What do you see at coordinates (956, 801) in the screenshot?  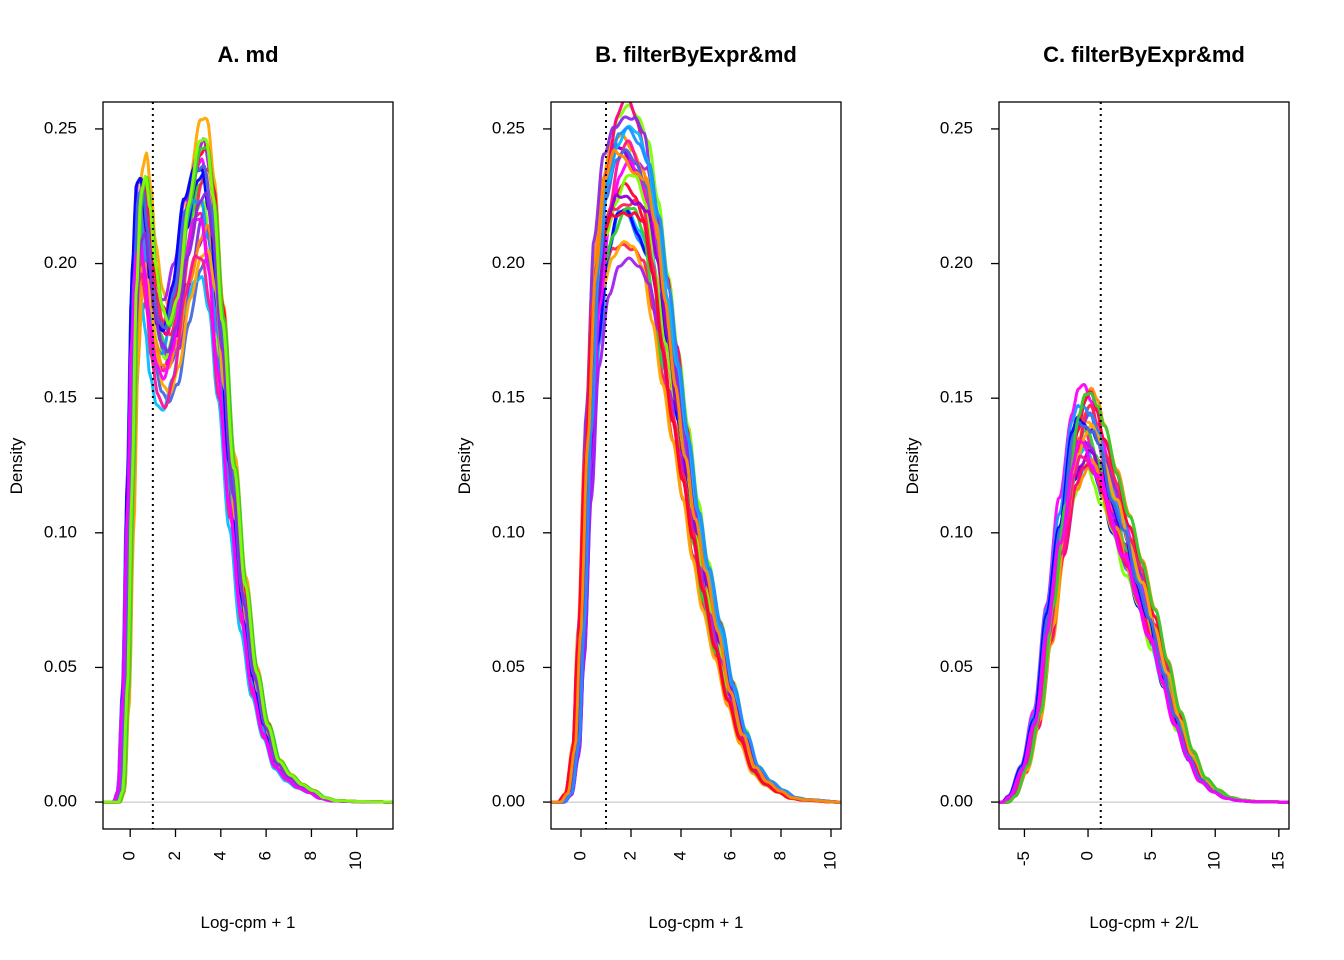 I see `panel-c-ytick-label: 0.00` at bounding box center [956, 801].